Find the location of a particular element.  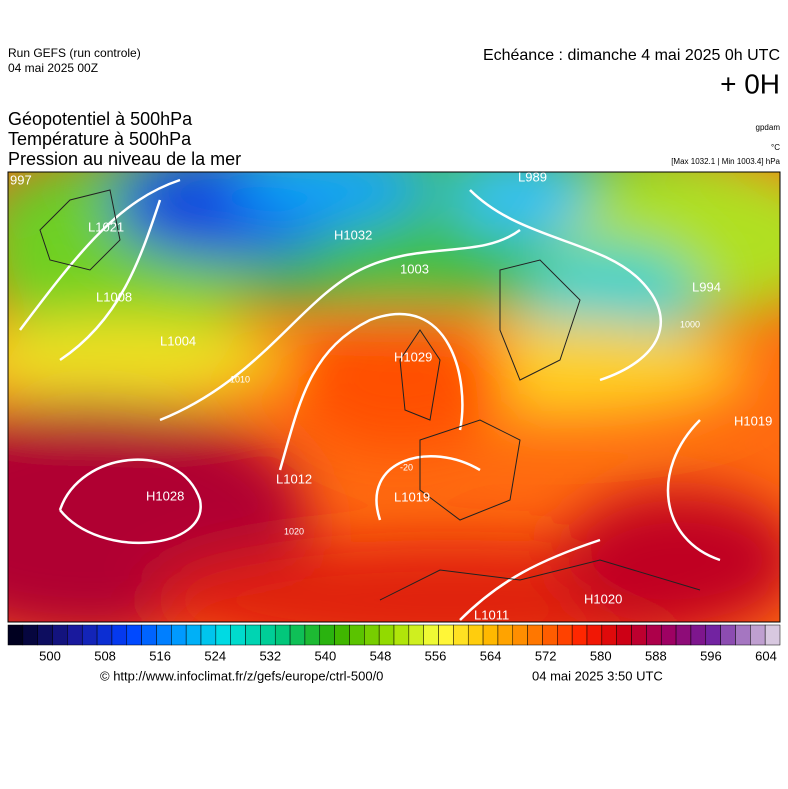

pressure-label: L989 is located at coordinates (532, 176).